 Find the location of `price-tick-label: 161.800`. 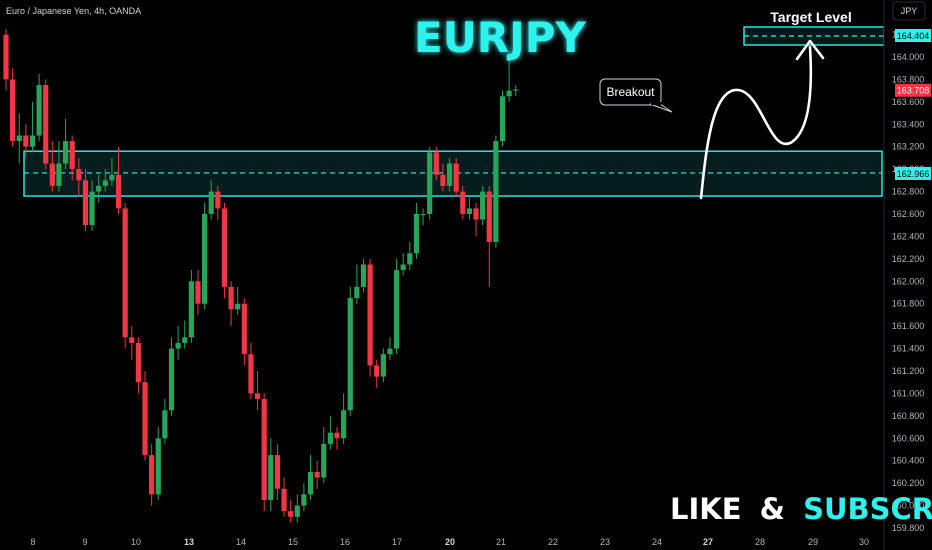

price-tick-label: 161.800 is located at coordinates (908, 304).